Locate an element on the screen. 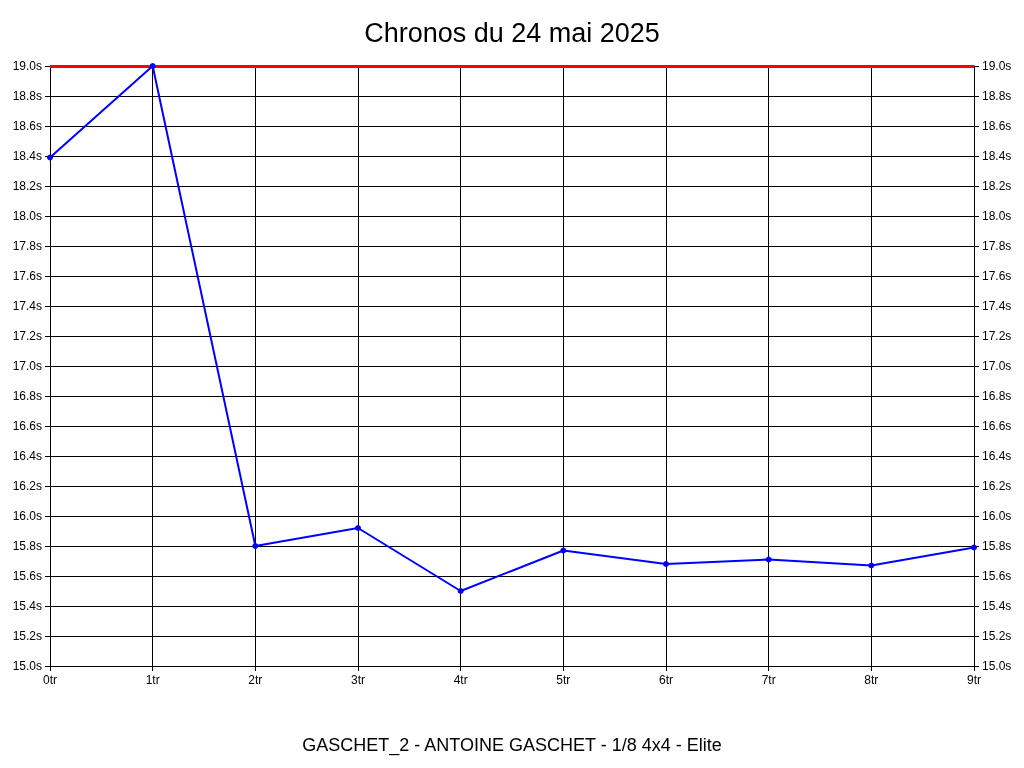 This screenshot has height=768, width=1024. x-tick-label: 9tr is located at coordinates (974, 680).